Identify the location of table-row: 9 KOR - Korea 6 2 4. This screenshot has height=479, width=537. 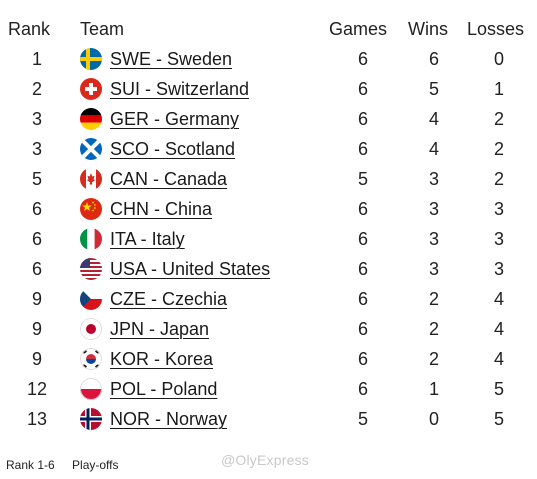
(268, 359).